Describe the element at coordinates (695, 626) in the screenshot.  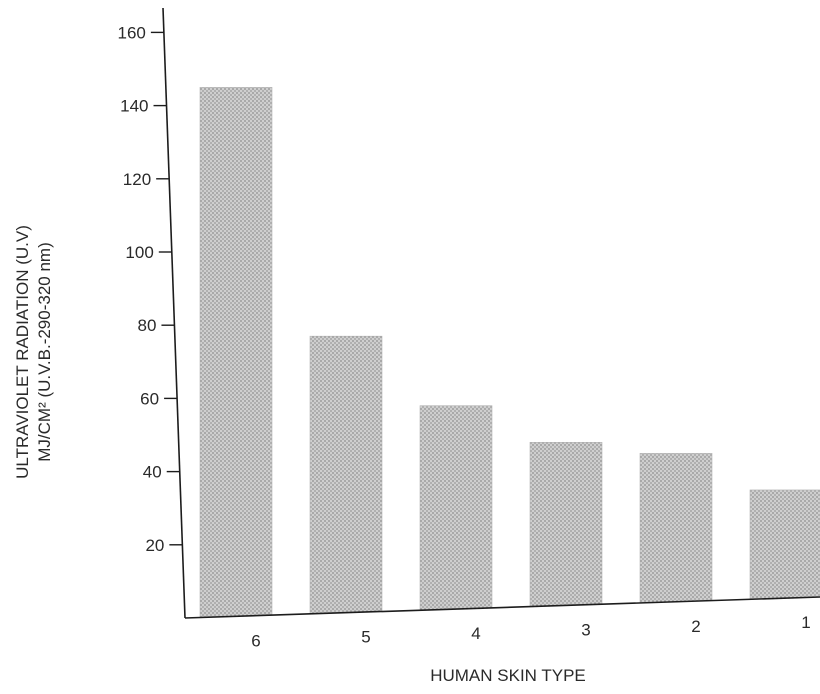
I see `x-tick-label: 2` at that location.